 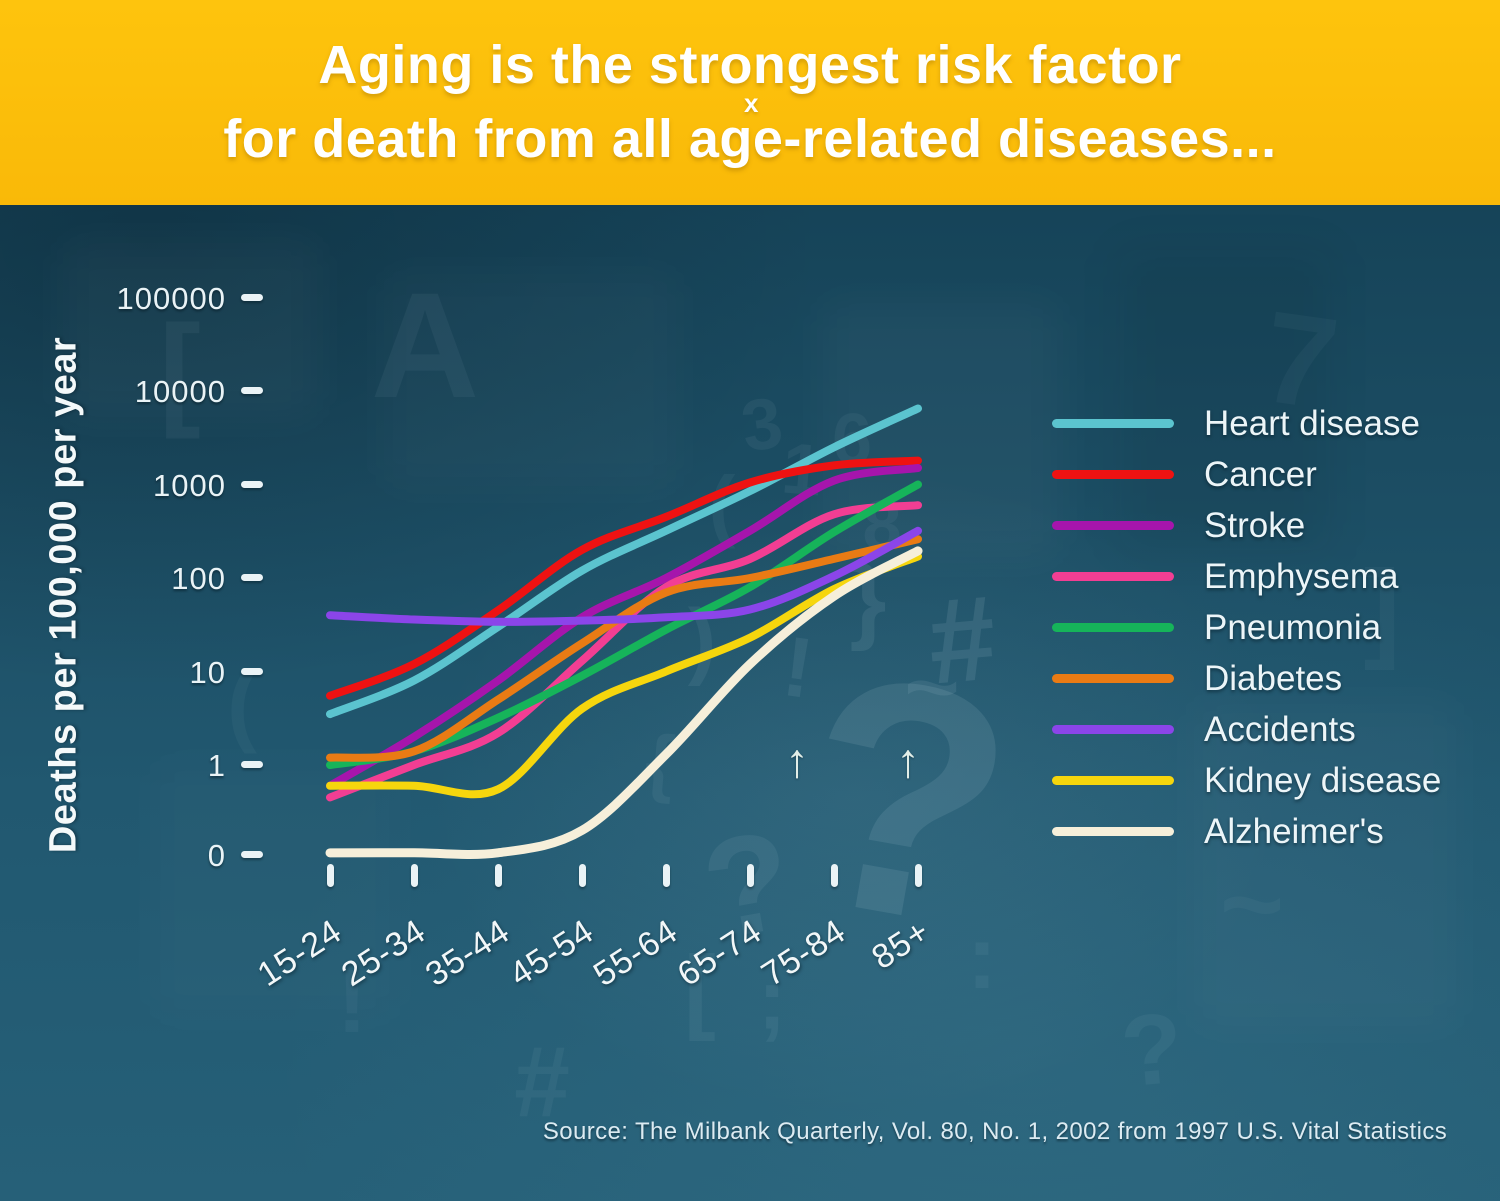 I want to click on y-tick-label: 10, so click(x=207, y=672).